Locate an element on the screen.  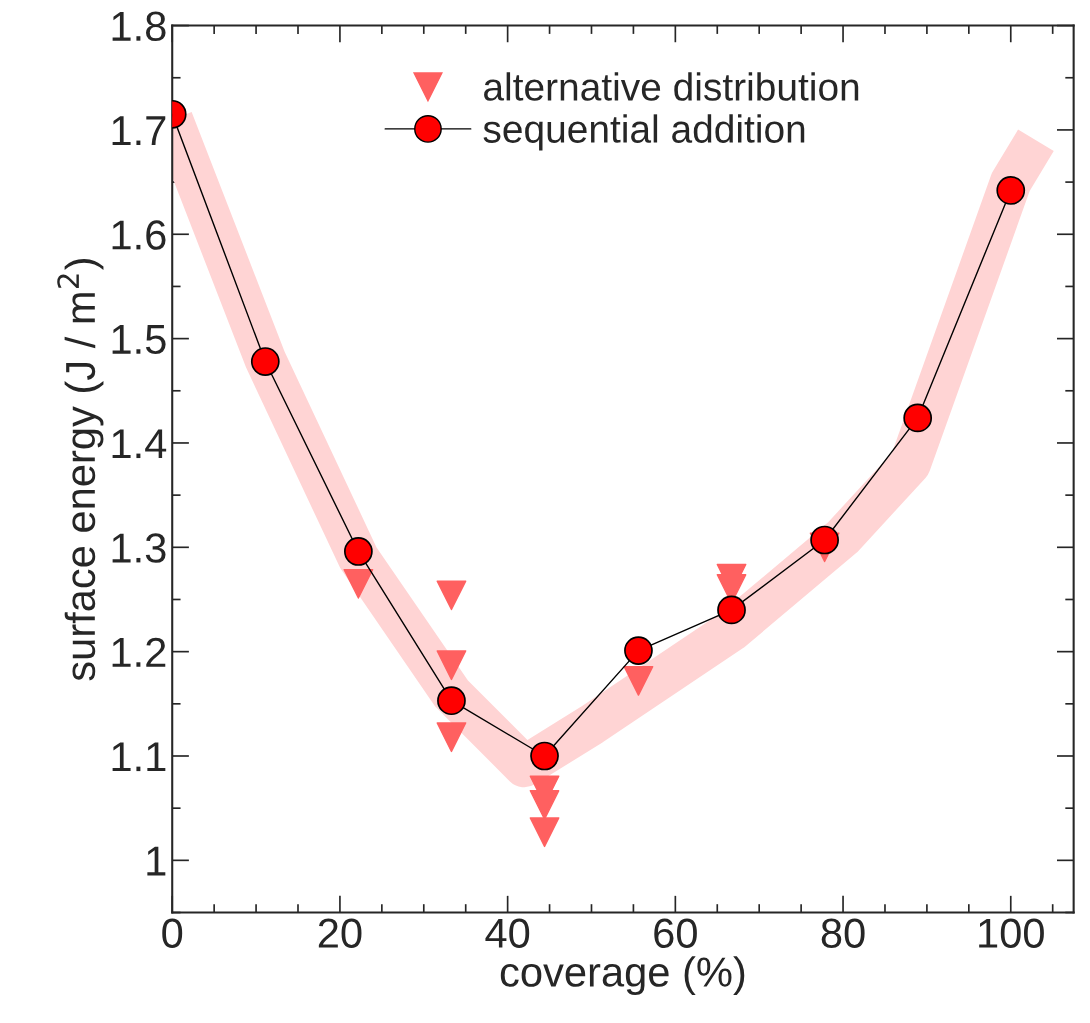
y-tick-label: 1.7 is located at coordinates (139, 131).